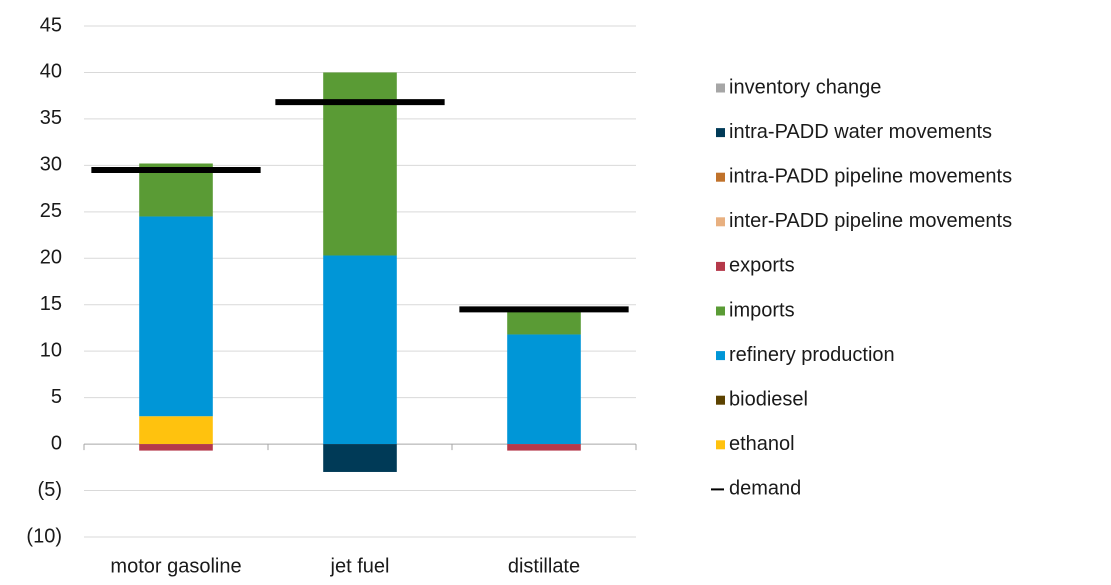 The height and width of the screenshot is (585, 1111). What do you see at coordinates (768, 399) in the screenshot?
I see `legend-label: biodiesel` at bounding box center [768, 399].